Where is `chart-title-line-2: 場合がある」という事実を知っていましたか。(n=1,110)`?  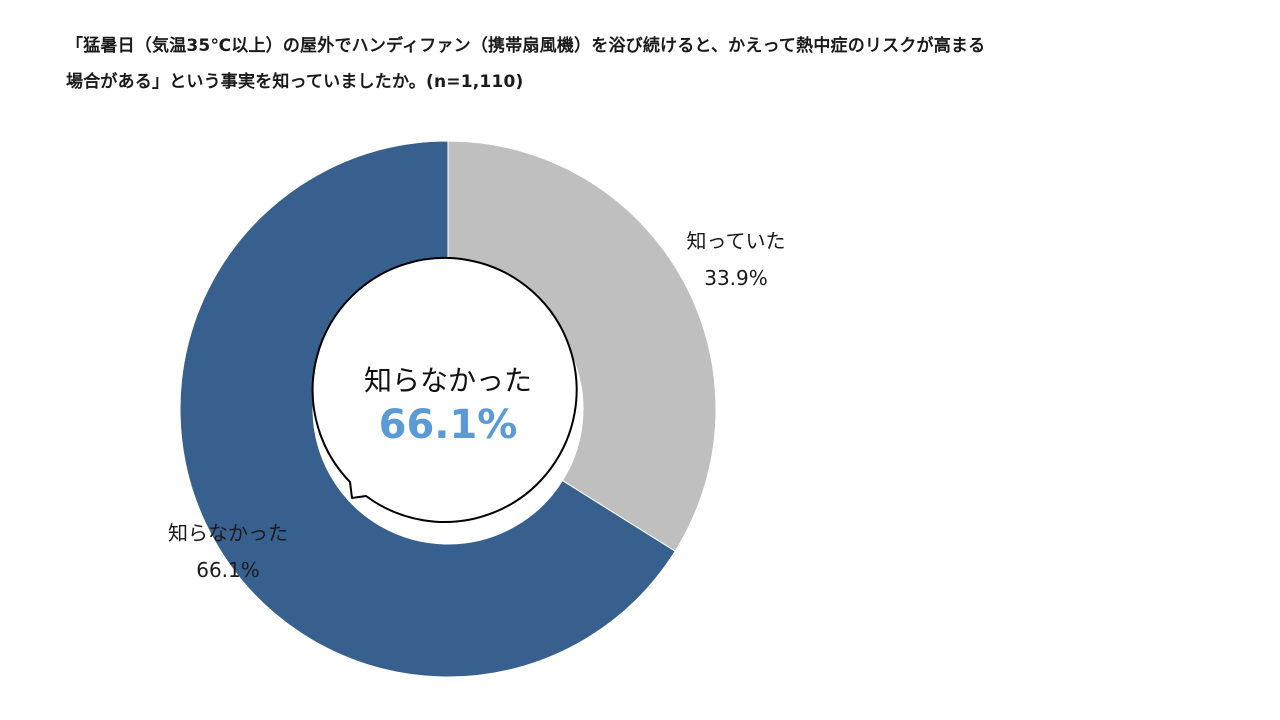 chart-title-line-2: 場合がある」という事実を知っていましたか。(n=1,110) is located at coordinates (295, 82).